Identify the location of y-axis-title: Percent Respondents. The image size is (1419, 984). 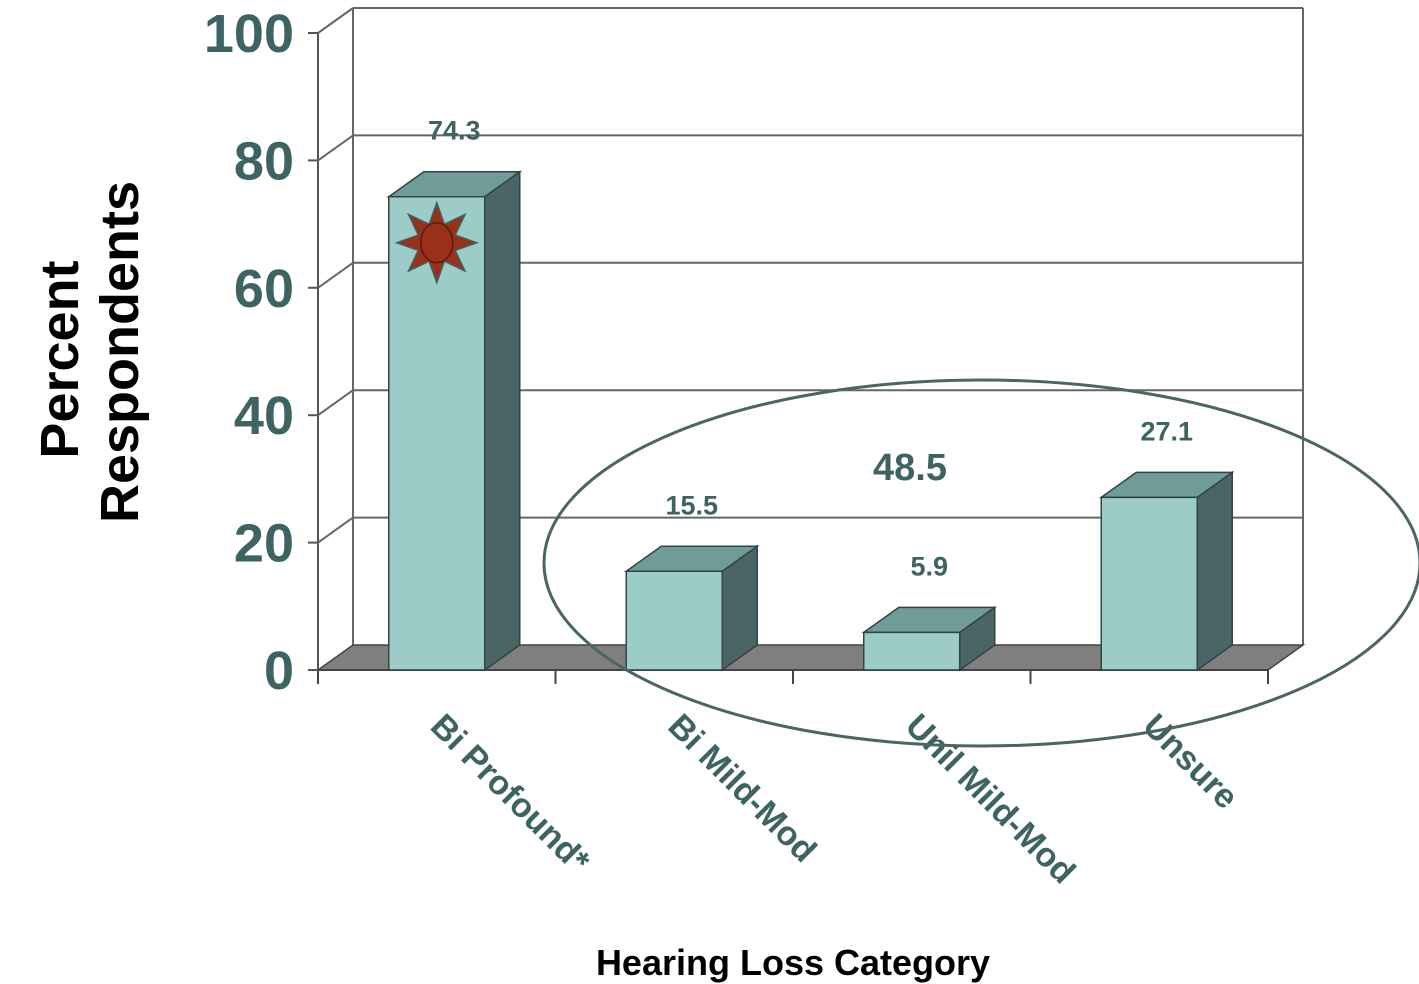
(90, 352).